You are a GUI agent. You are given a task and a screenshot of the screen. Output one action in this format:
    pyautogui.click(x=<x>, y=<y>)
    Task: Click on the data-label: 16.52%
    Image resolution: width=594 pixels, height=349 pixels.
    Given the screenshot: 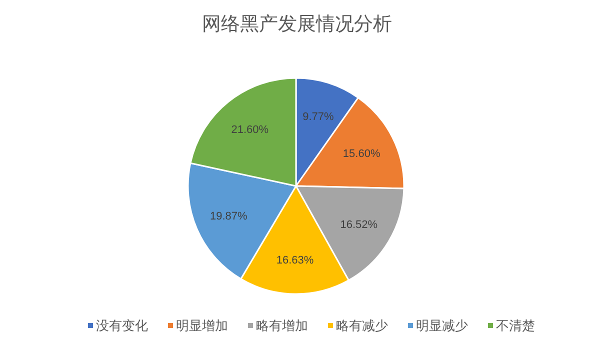 What is the action you would take?
    pyautogui.click(x=359, y=224)
    